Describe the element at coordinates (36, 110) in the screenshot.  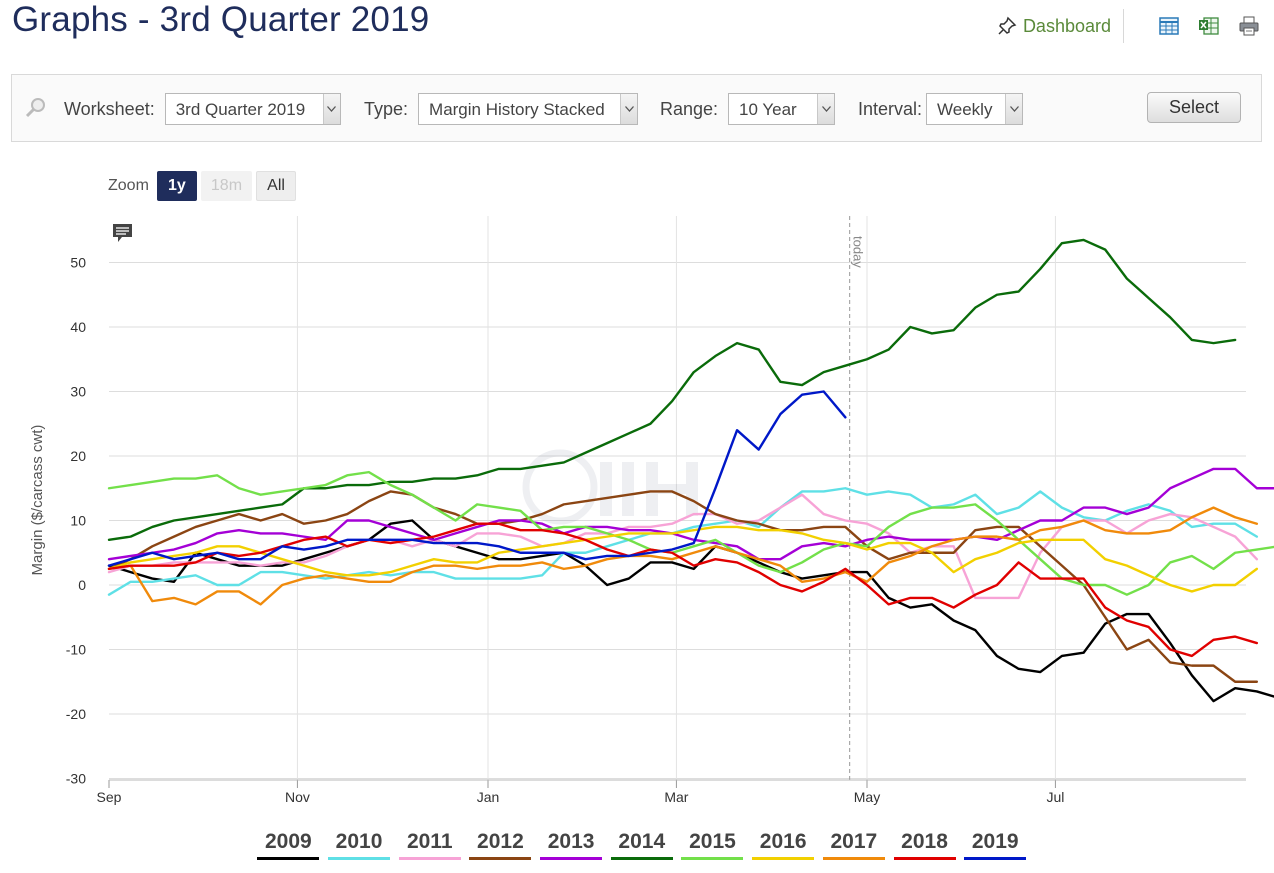
I see `search-icon` at that location.